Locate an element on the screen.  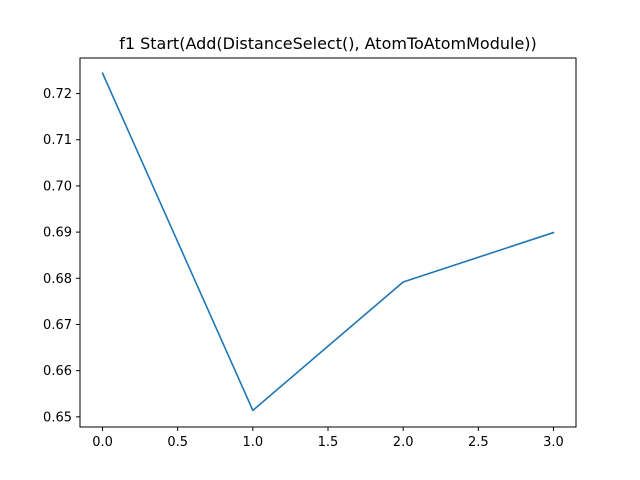
x-axis: 0.0 0.5 1.0 1.5 2.0 2.5 3.0 is located at coordinates (328, 438).